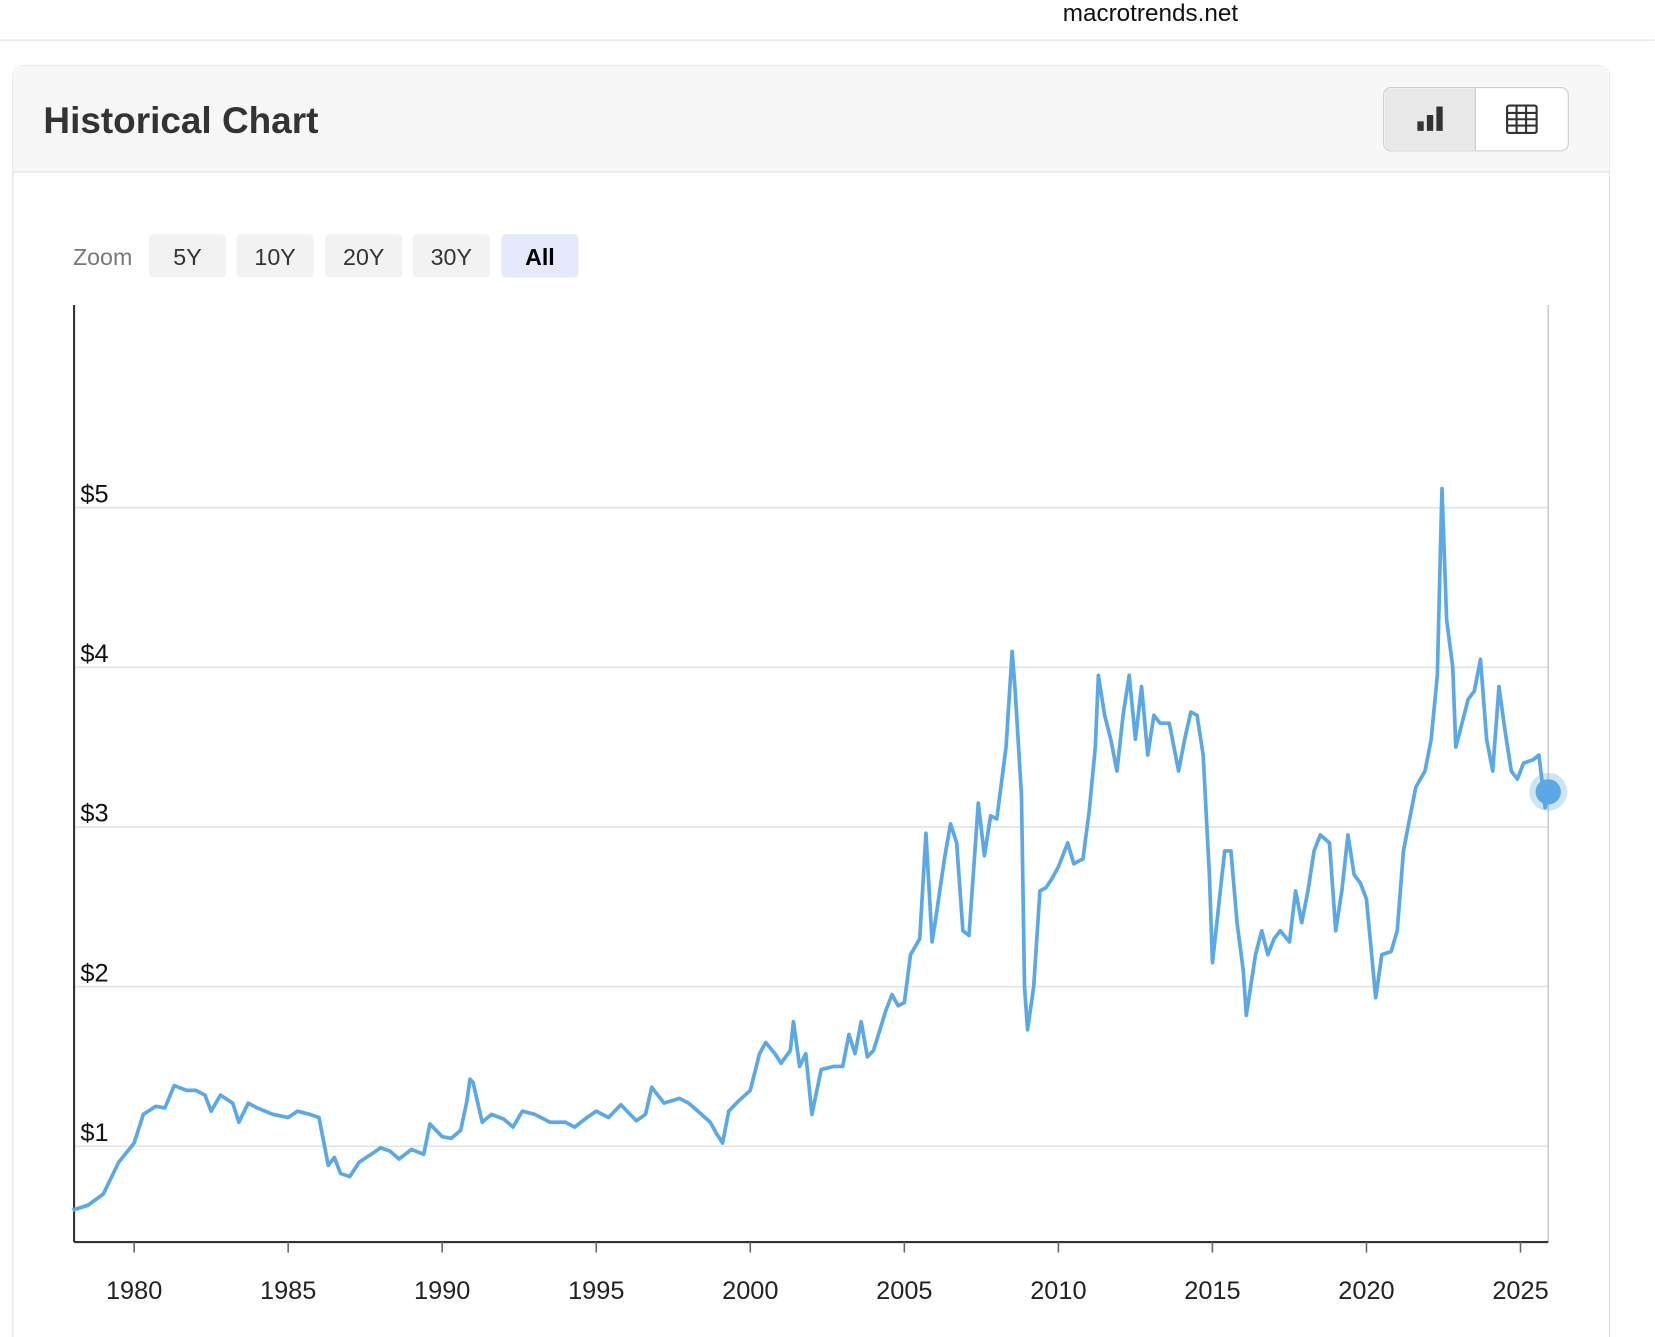 The width and height of the screenshot is (1655, 1337). What do you see at coordinates (750, 1291) in the screenshot?
I see `x-tick-label: 2000` at bounding box center [750, 1291].